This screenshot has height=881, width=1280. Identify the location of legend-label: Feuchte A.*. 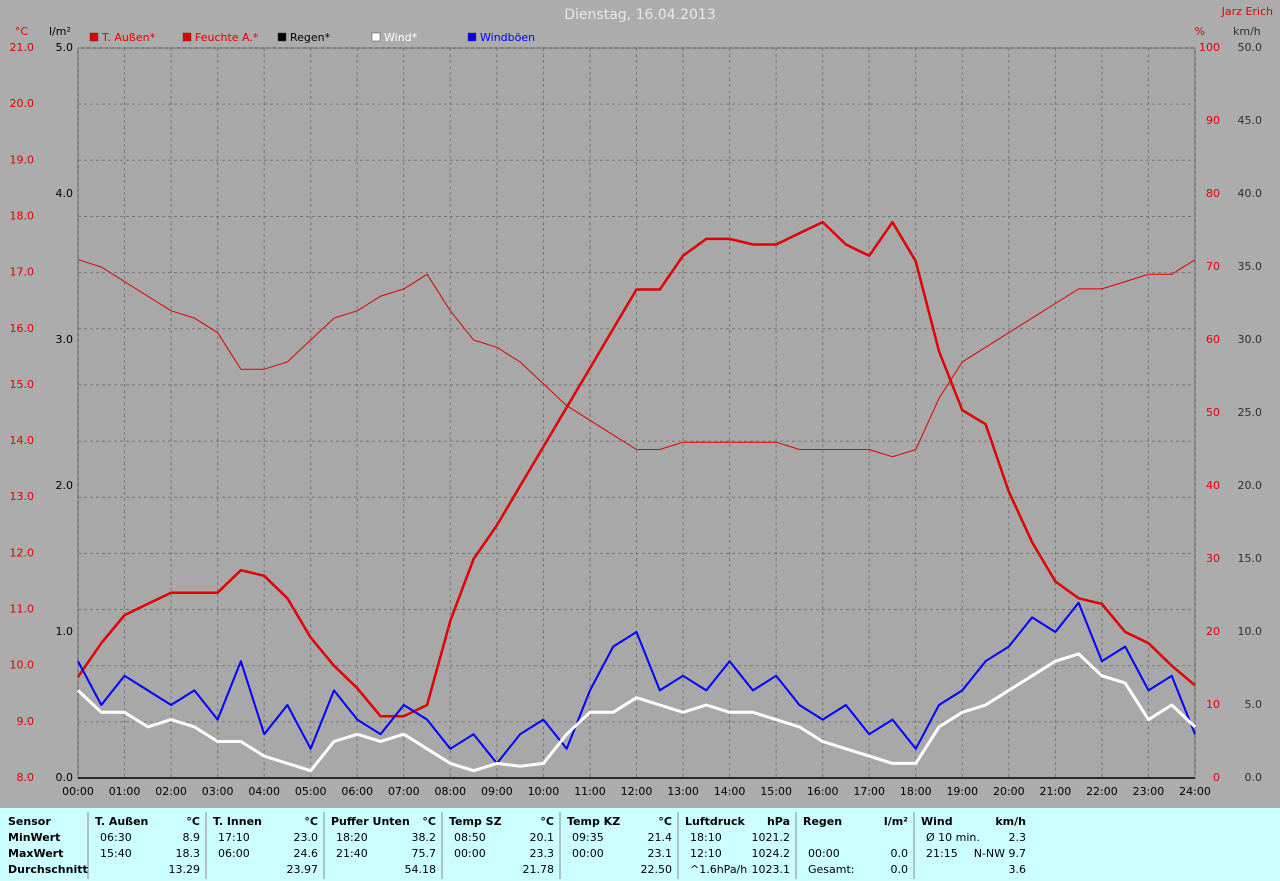
(227, 37).